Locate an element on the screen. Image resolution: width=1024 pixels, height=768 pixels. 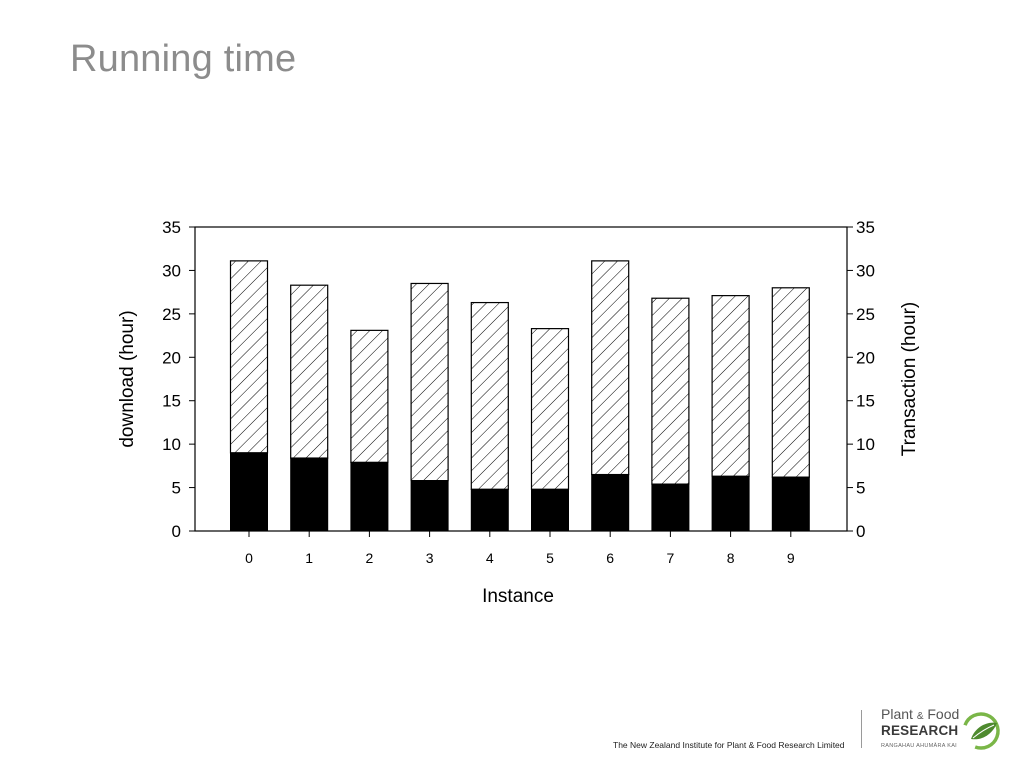
y-tick-label-left: 35 is located at coordinates (171, 227).